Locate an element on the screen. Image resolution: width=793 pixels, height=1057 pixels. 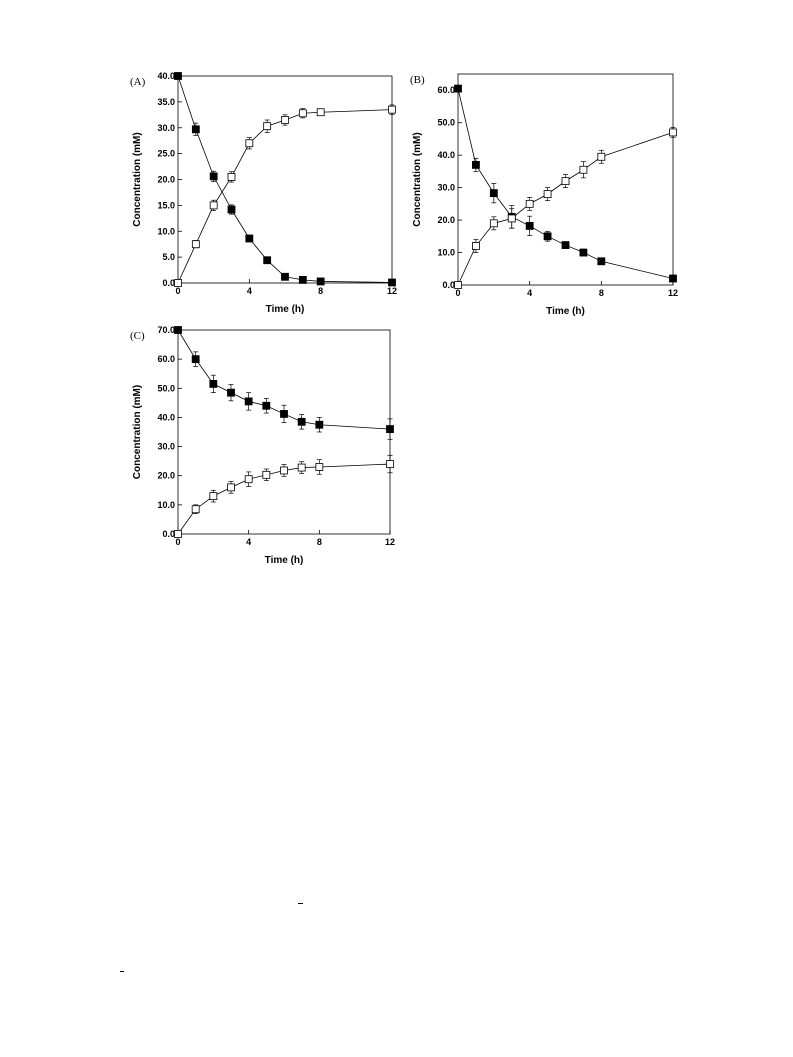
y-tick-label: 15.0 is located at coordinates (166, 205).